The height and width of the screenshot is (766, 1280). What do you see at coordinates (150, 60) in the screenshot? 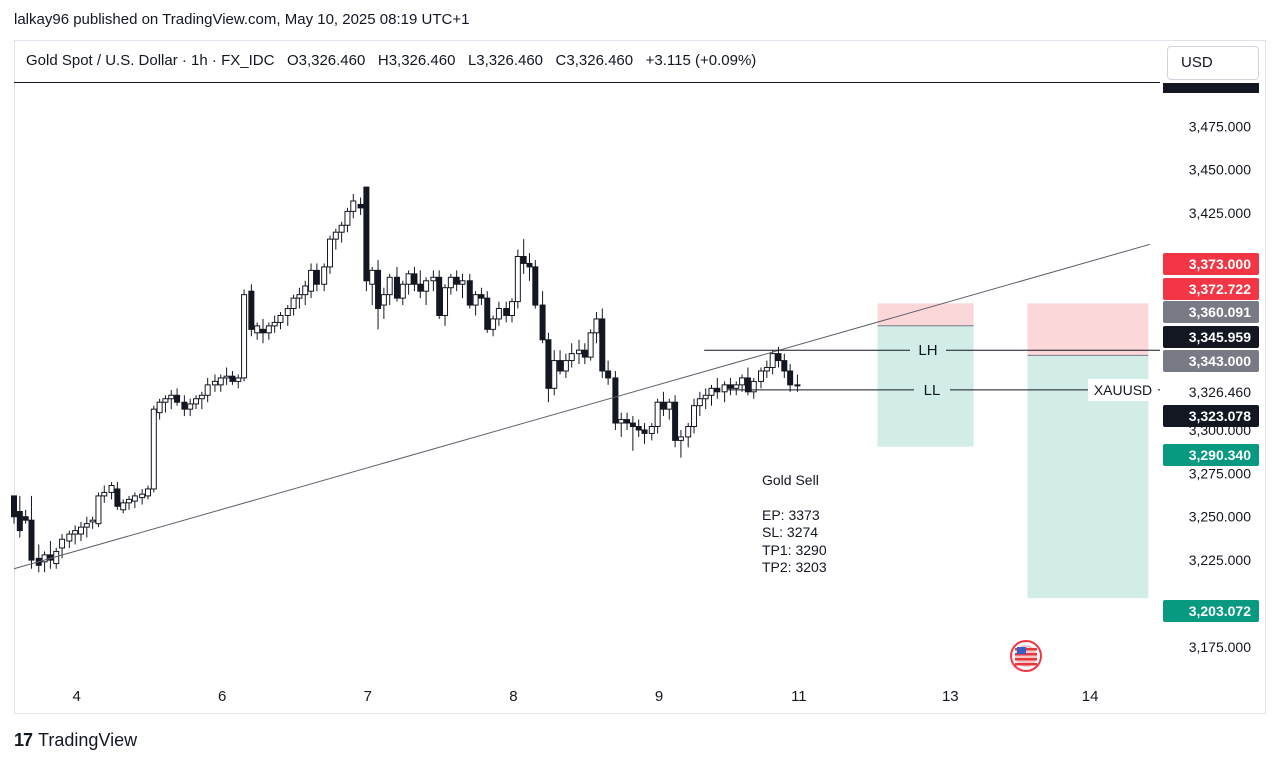
I see `symbol-title: Gold Spot / U.S. Dollar · 1h · FX_IDC` at bounding box center [150, 60].